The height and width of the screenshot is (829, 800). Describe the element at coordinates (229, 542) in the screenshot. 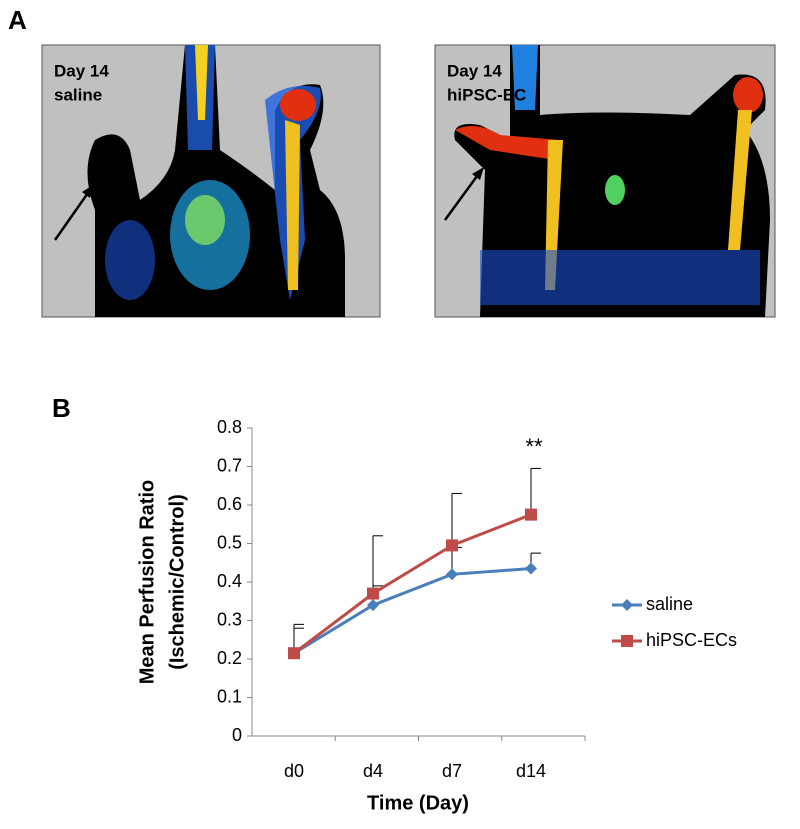

I see `y-tick-label: 0.5` at that location.